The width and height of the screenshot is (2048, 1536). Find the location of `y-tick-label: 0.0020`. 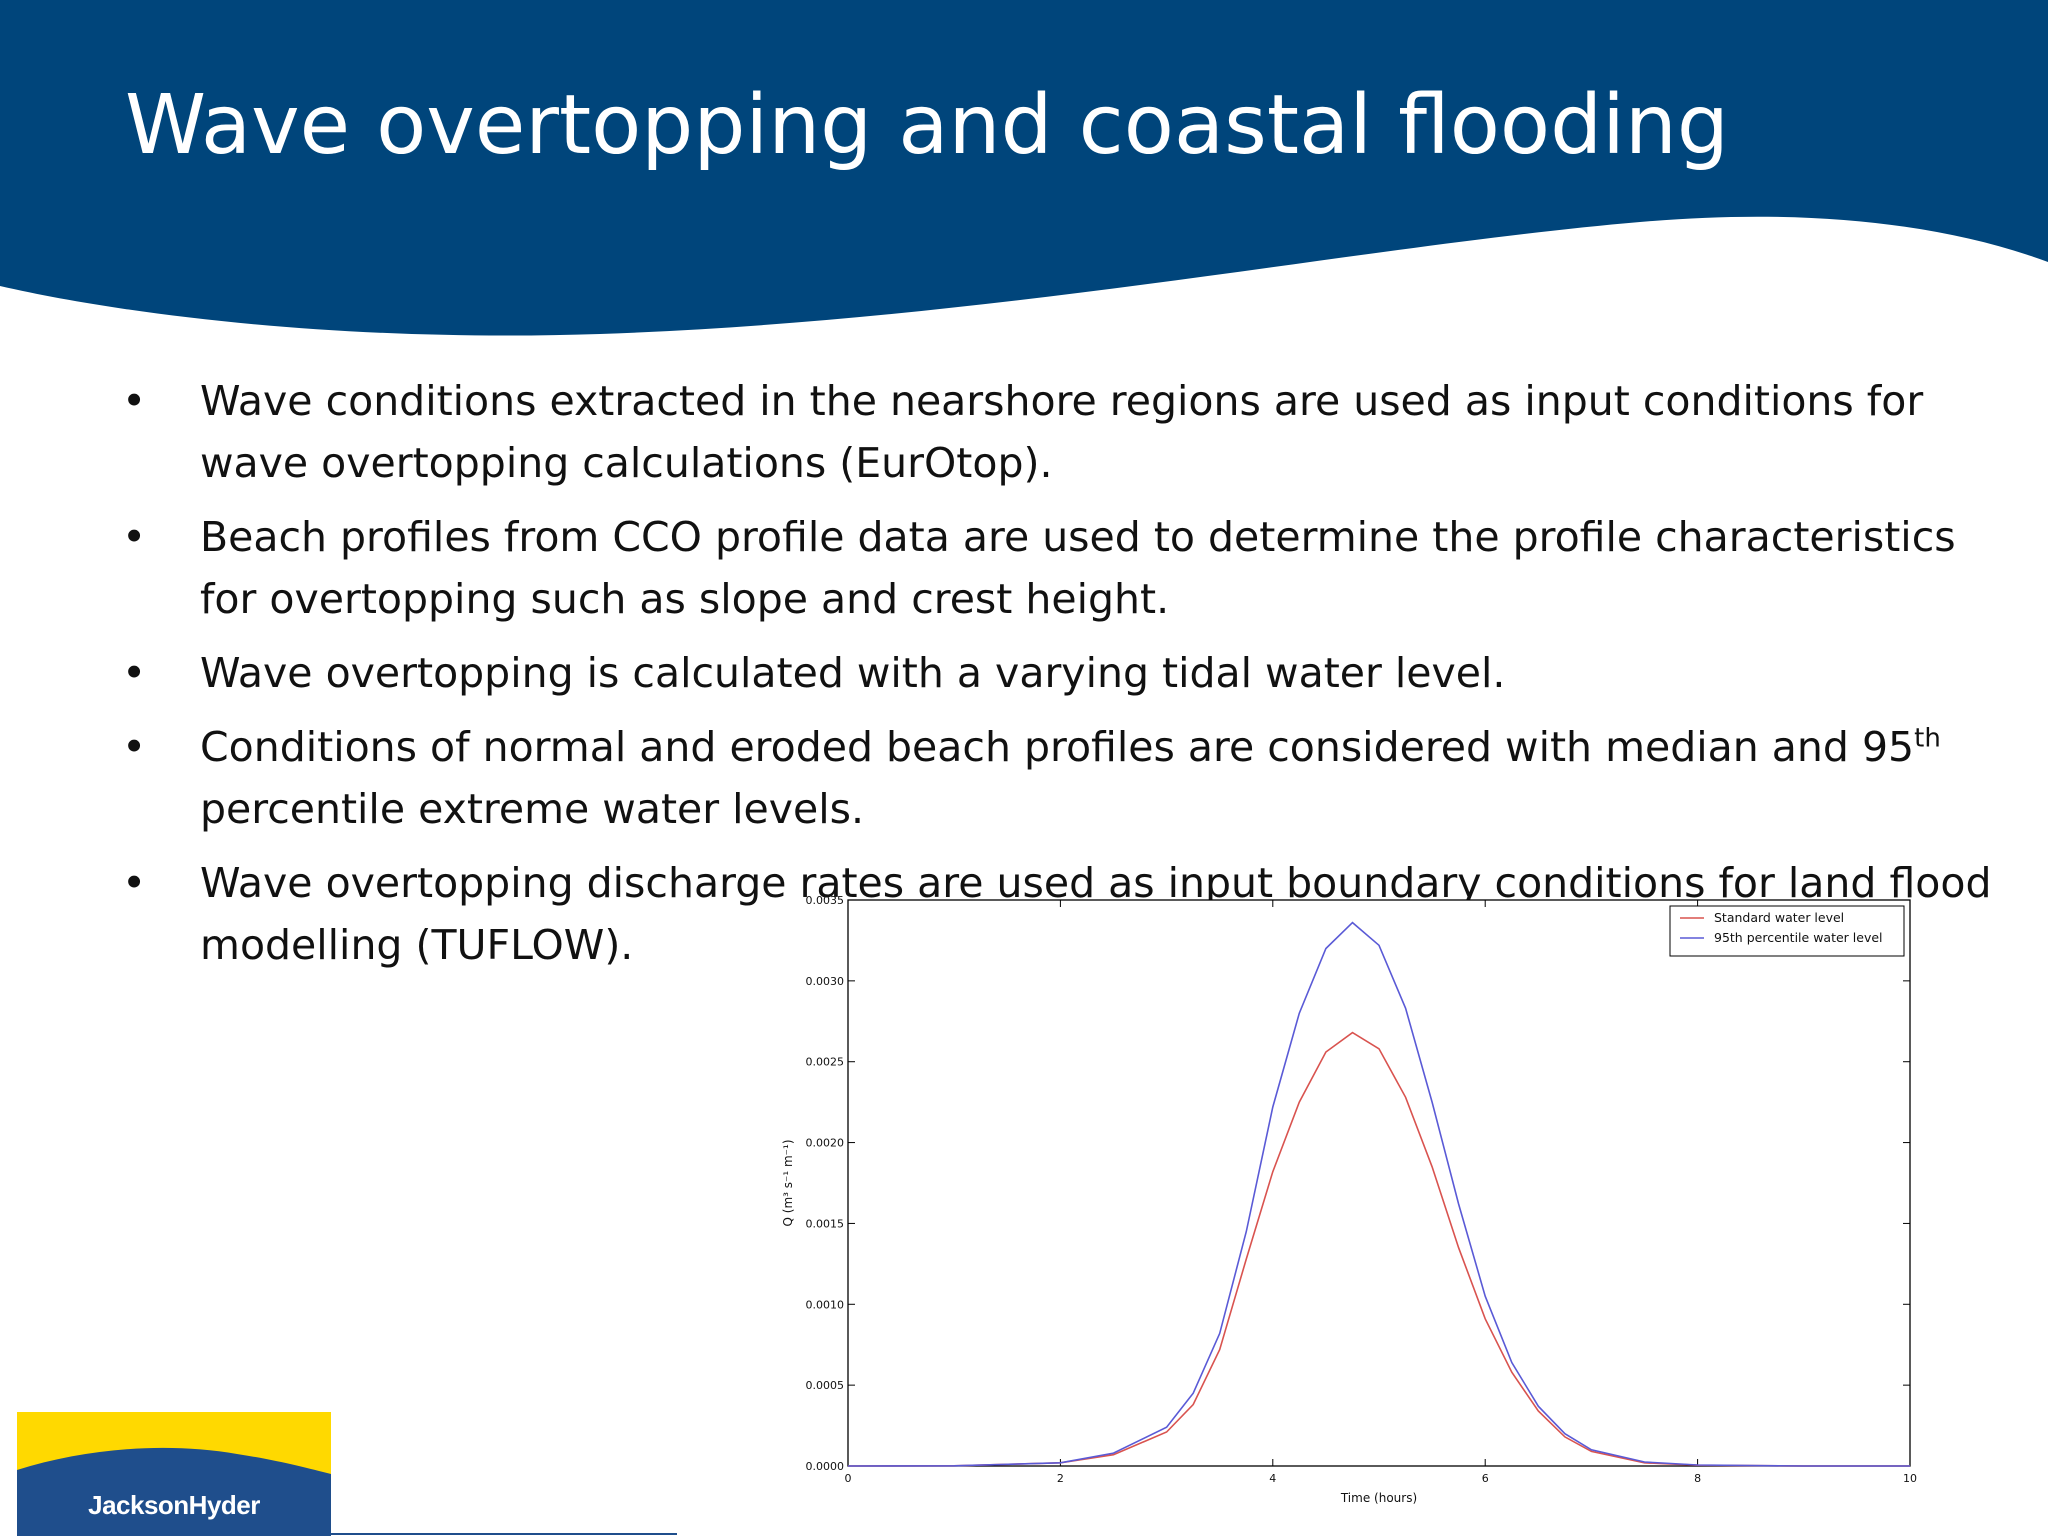

y-tick-label: 0.0020 is located at coordinates (825, 1143).